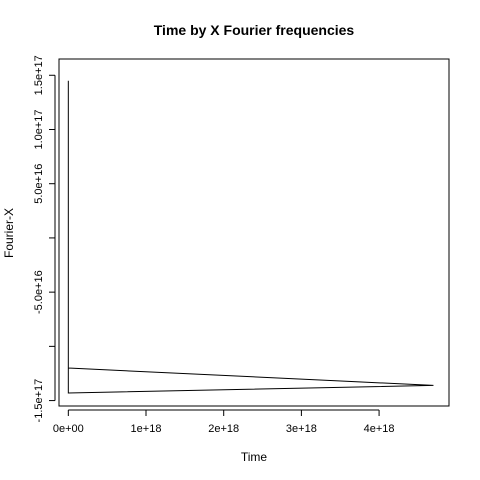  Describe the element at coordinates (39, 401) in the screenshot. I see `y-tick-label: -1.5e+17` at that location.